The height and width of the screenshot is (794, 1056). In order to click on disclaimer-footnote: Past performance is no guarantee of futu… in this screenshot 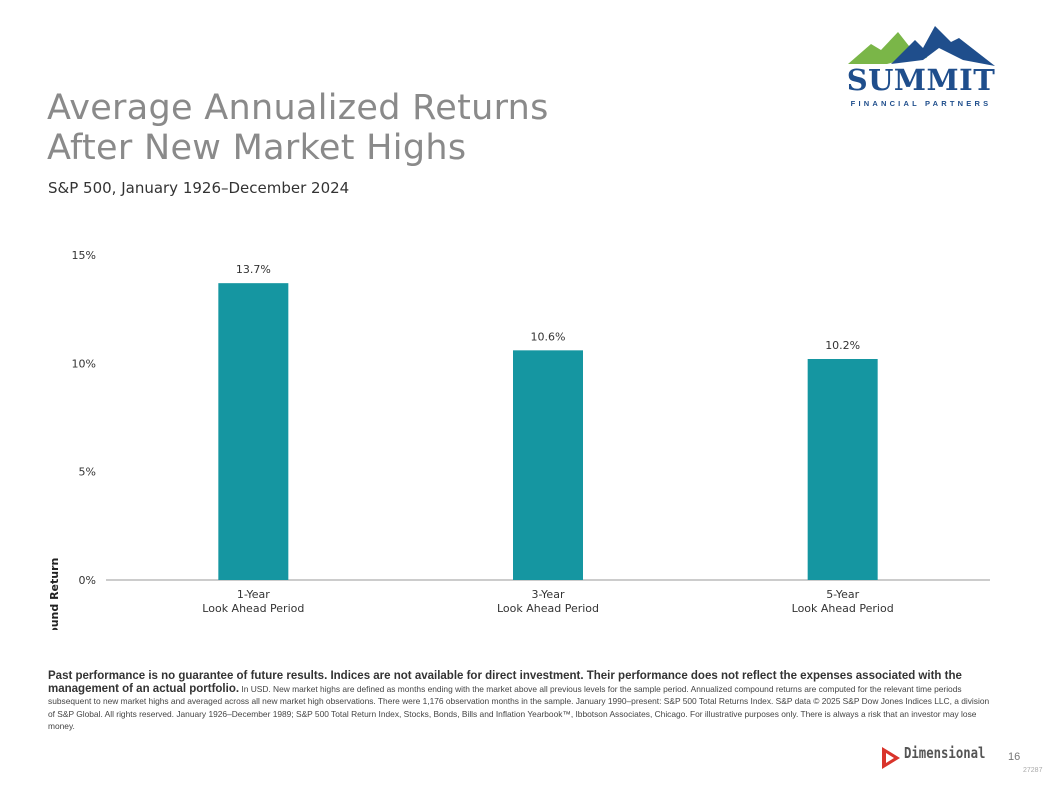, I will do `click(520, 701)`.